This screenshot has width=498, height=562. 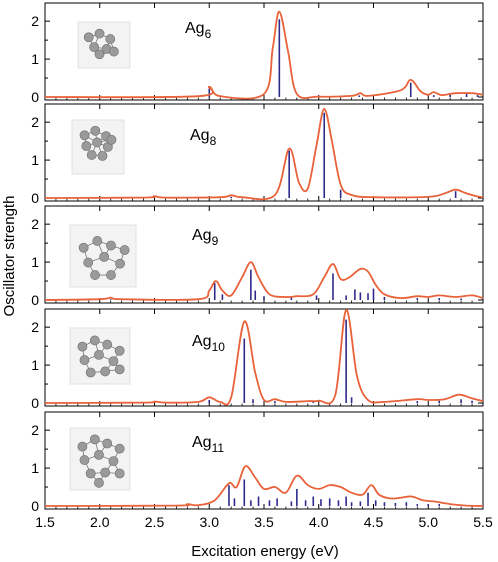 I want to click on x-tick-label: 2.0, so click(x=100, y=522).